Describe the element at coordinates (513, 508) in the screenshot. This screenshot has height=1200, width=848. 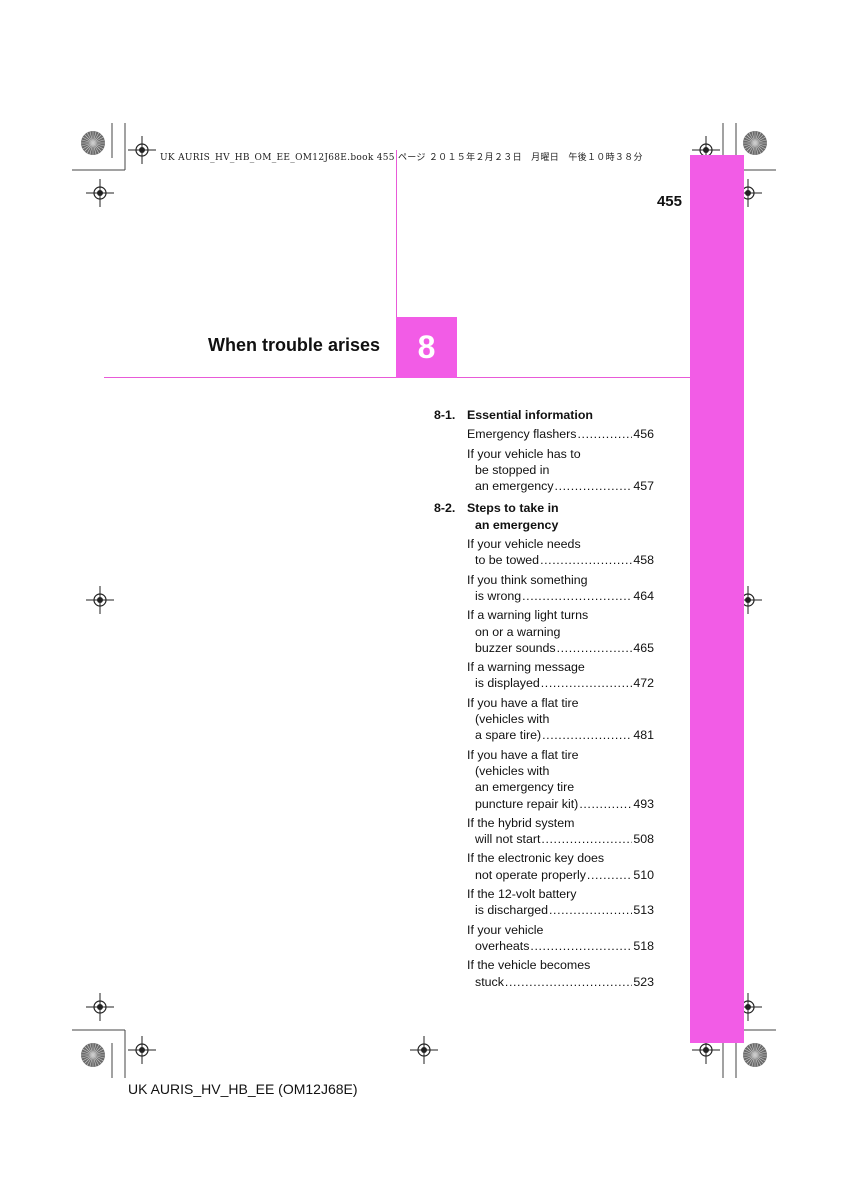
I see `toc-section-title: Steps to take in` at that location.